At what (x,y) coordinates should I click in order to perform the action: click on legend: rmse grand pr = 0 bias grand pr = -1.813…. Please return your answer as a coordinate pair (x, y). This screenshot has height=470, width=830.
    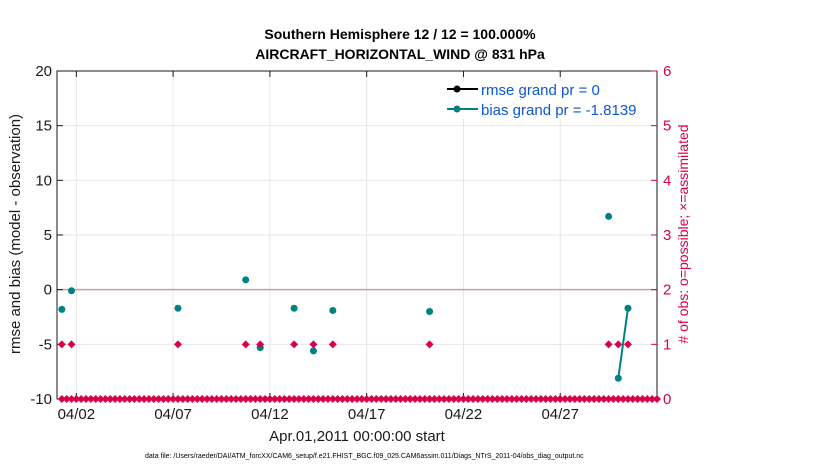
    Looking at the image, I should click on (540, 100).